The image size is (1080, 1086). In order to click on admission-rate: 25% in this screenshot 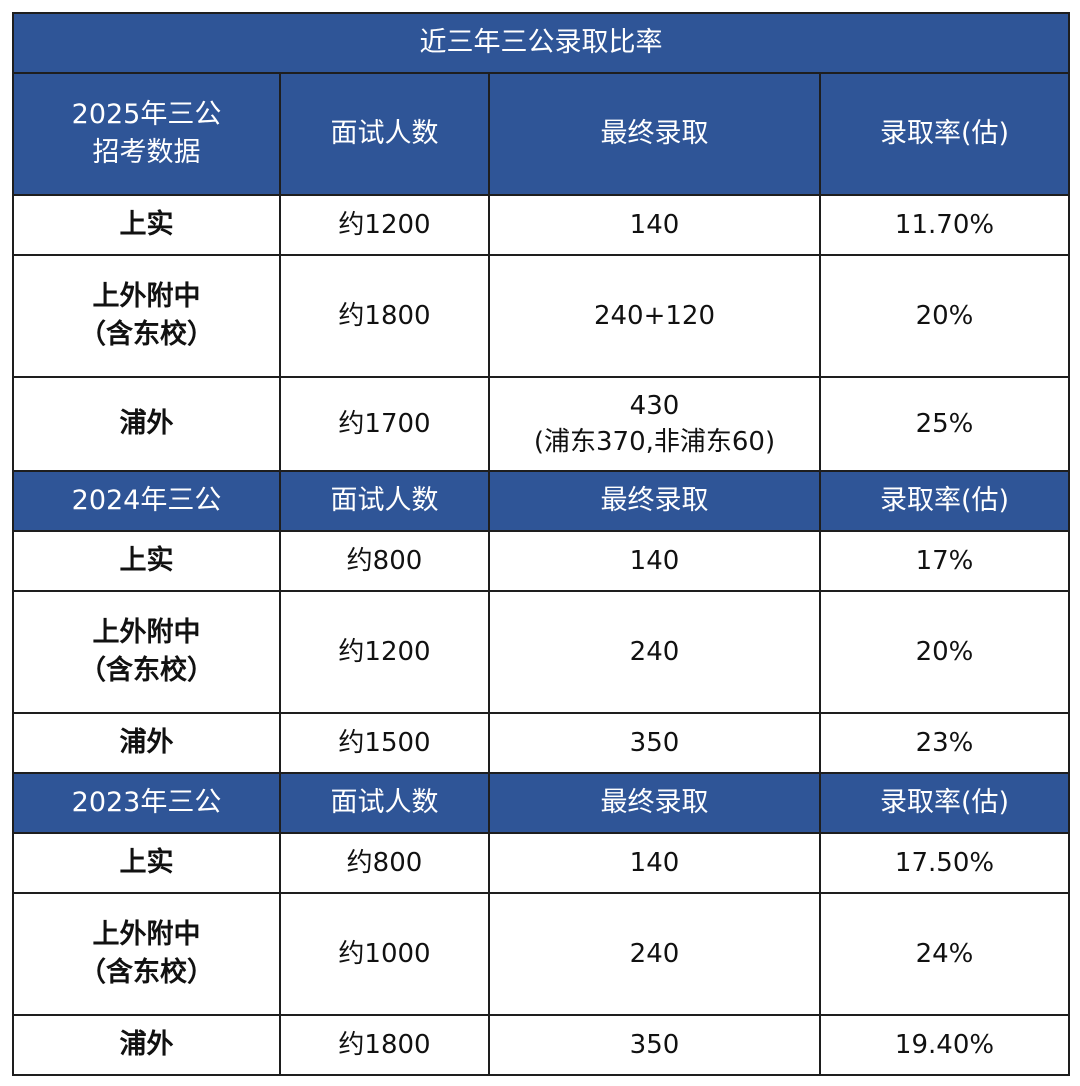, I will do `click(944, 424)`.